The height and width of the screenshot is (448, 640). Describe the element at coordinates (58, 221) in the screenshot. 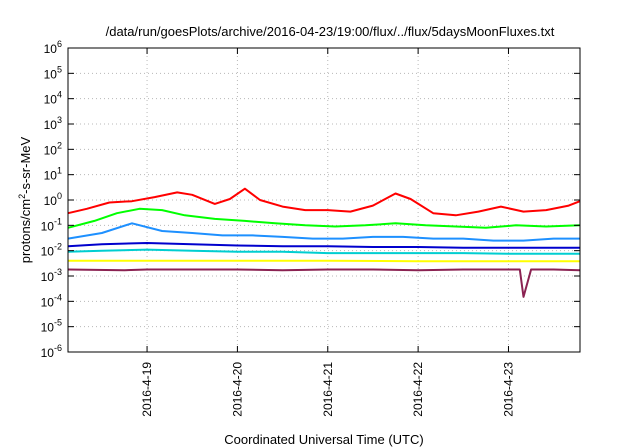

I see `y-tick-label-exponent: -1` at that location.